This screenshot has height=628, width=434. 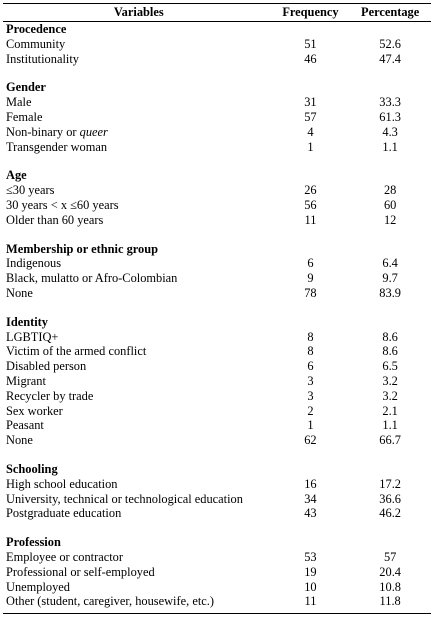 What do you see at coordinates (25, 425) in the screenshot?
I see `row-label: Peasant` at bounding box center [25, 425].